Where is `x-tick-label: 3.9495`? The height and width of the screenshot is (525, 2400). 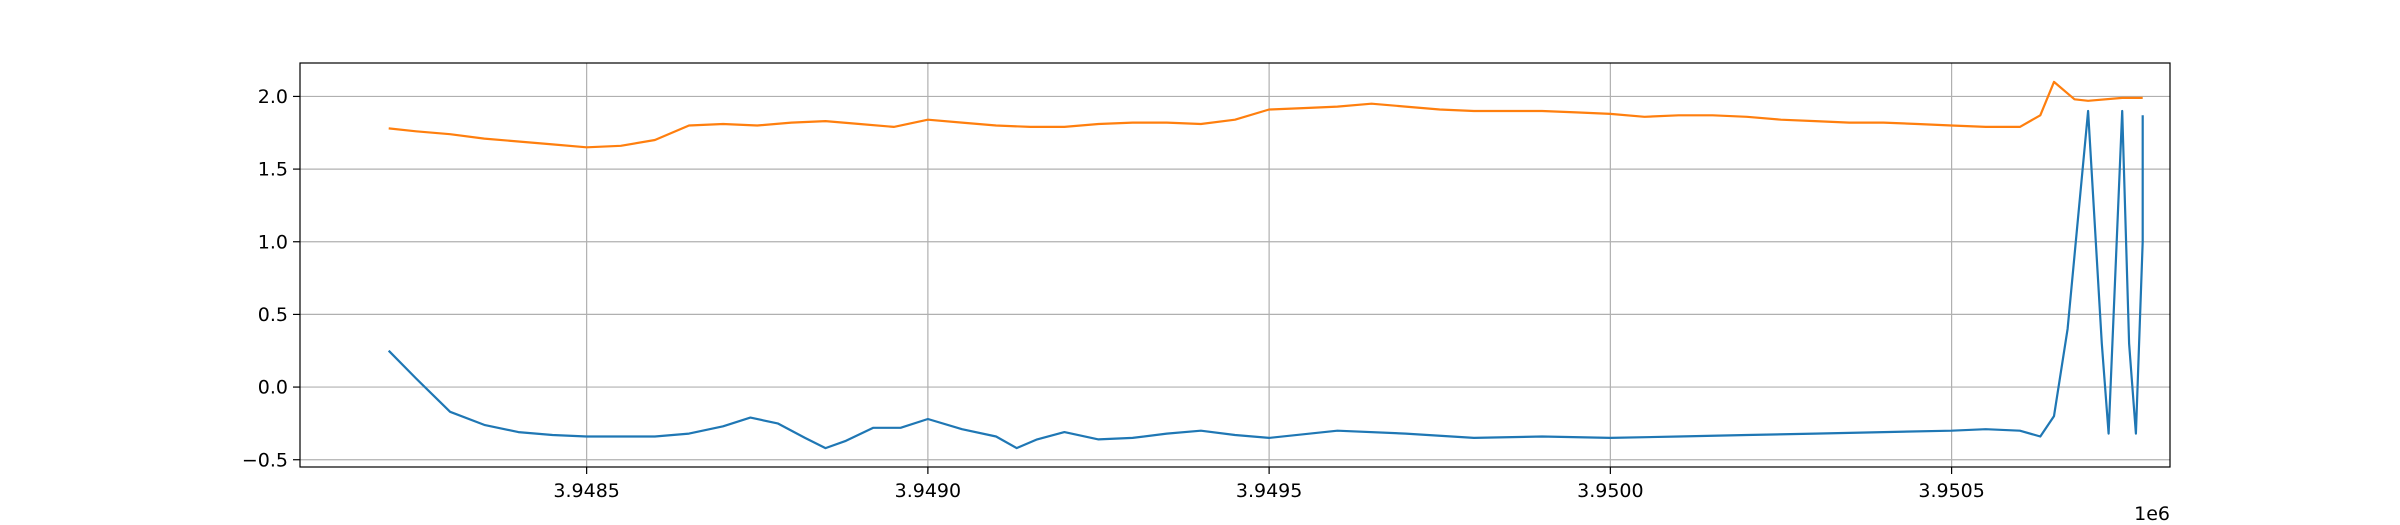 x-tick-label: 3.9495 is located at coordinates (1269, 491).